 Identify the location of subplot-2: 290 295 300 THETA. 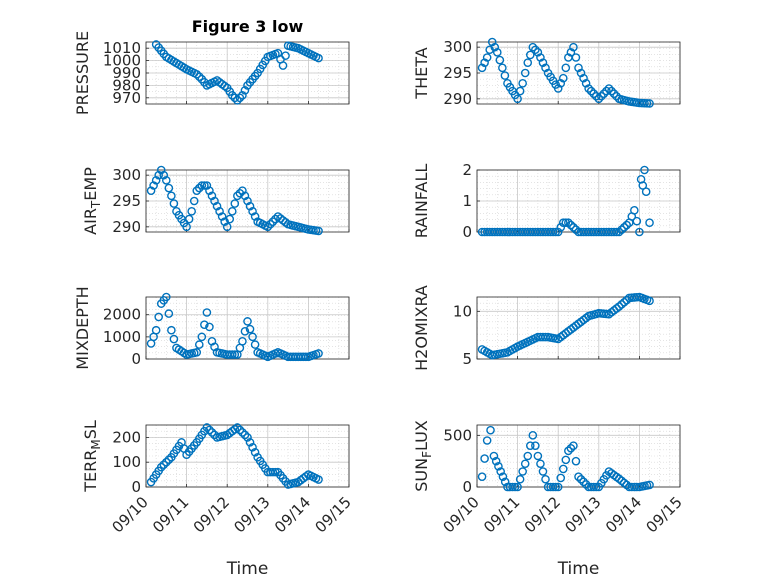
(546, 72).